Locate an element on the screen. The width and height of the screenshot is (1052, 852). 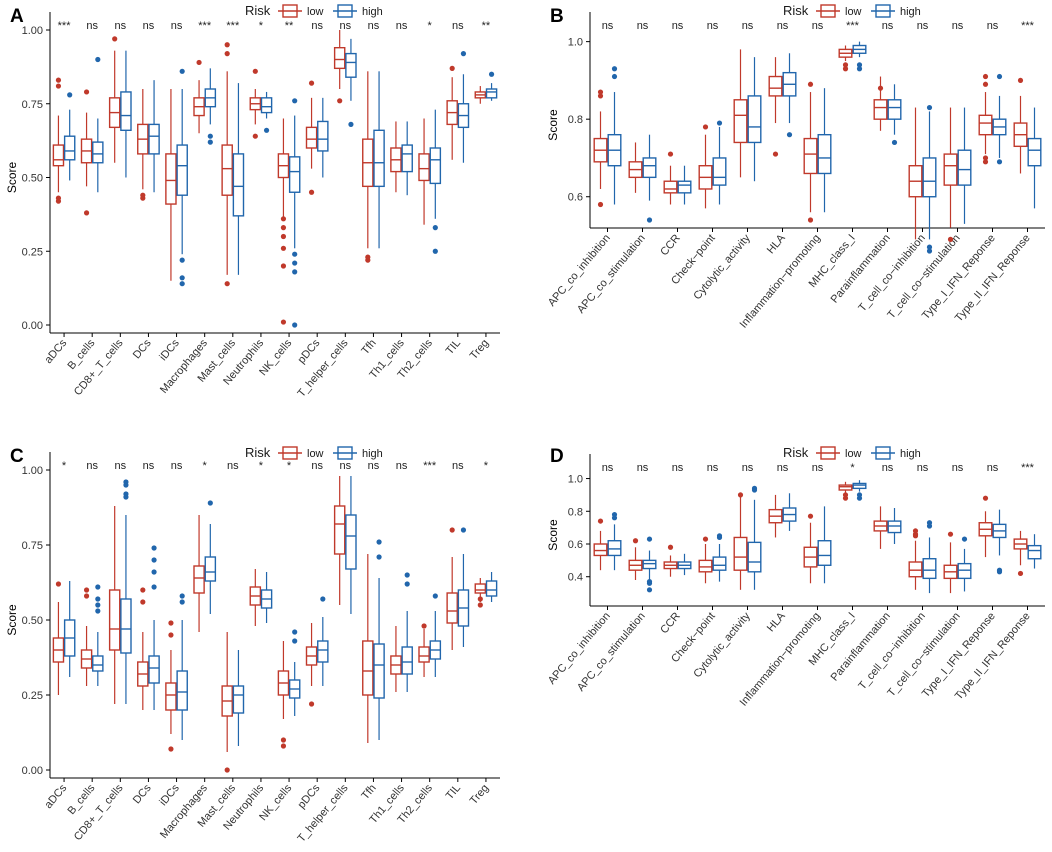
panel-label: B is located at coordinates (557, 16).